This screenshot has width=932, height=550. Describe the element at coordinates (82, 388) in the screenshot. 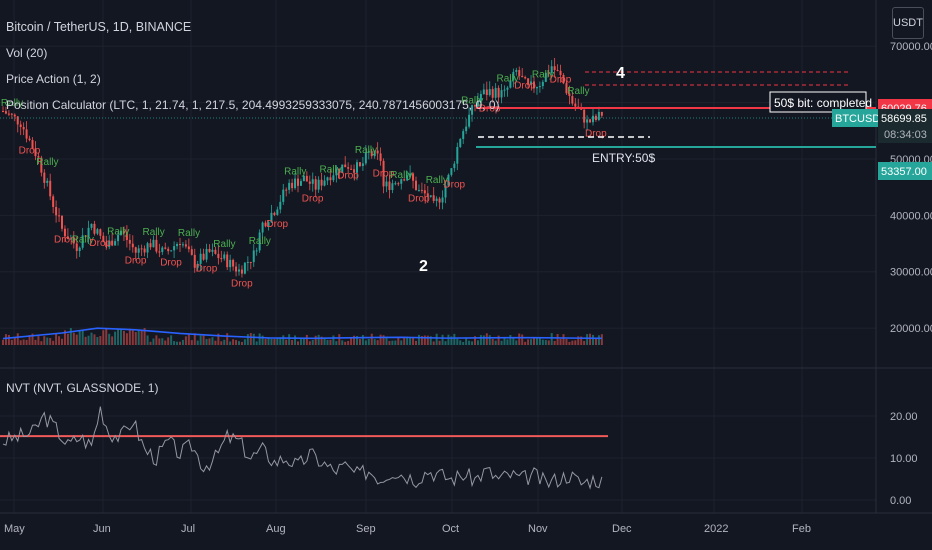

I see `nvt-indicator-label: NVT (NVT, GLASSNODE, 1)` at that location.